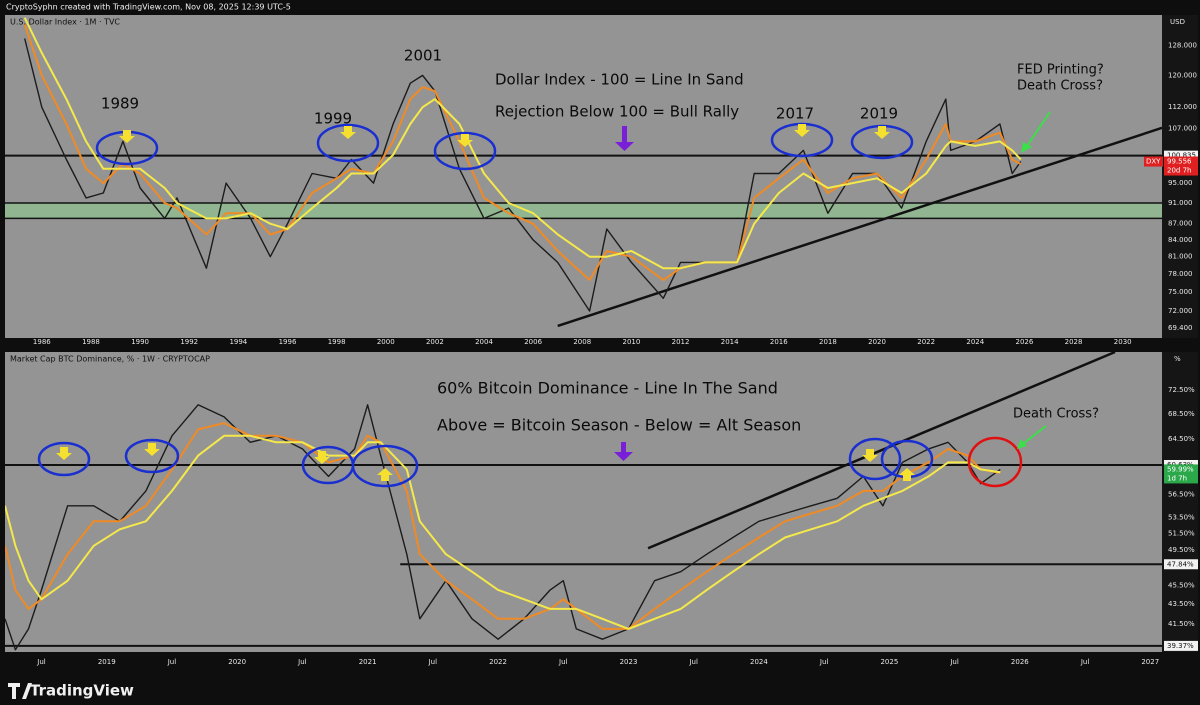  Describe the element at coordinates (386, 342) in the screenshot. I see `x-tick-label: 2000` at that location.